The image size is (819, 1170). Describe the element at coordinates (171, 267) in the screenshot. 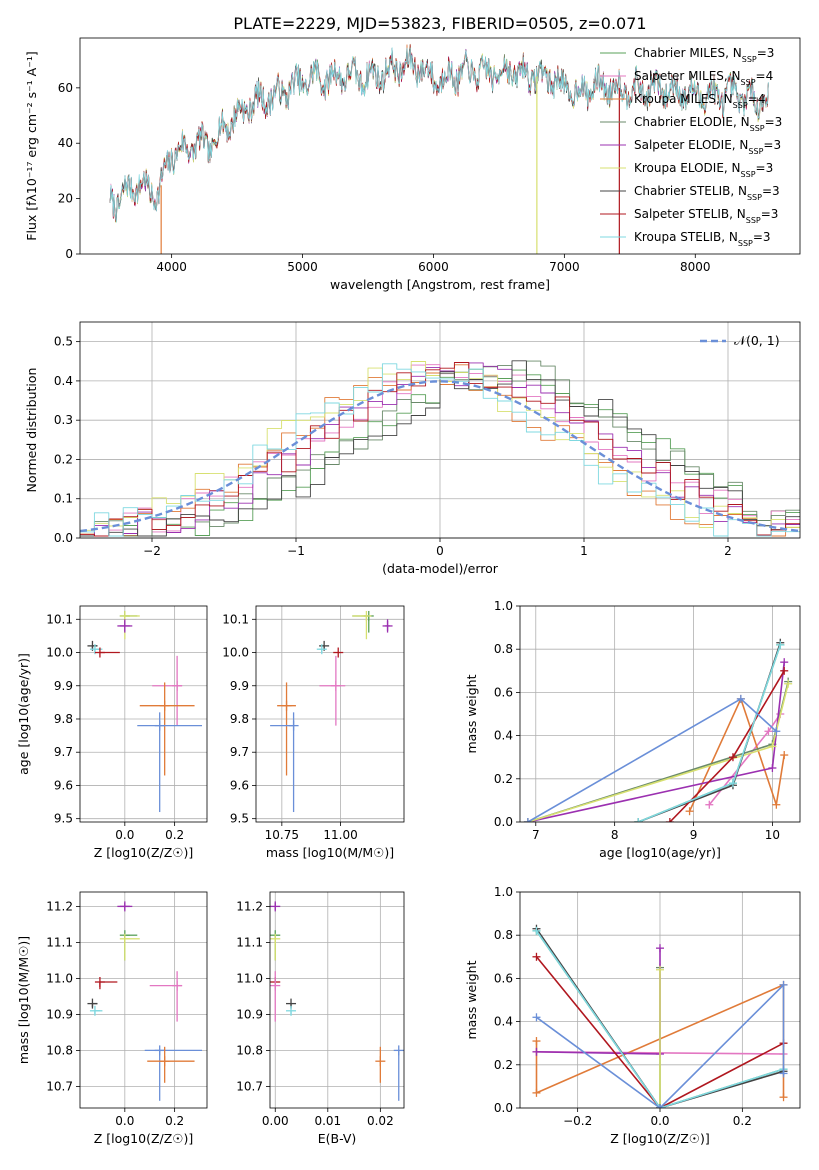

I see `x-tick-label: 4000` at that location.